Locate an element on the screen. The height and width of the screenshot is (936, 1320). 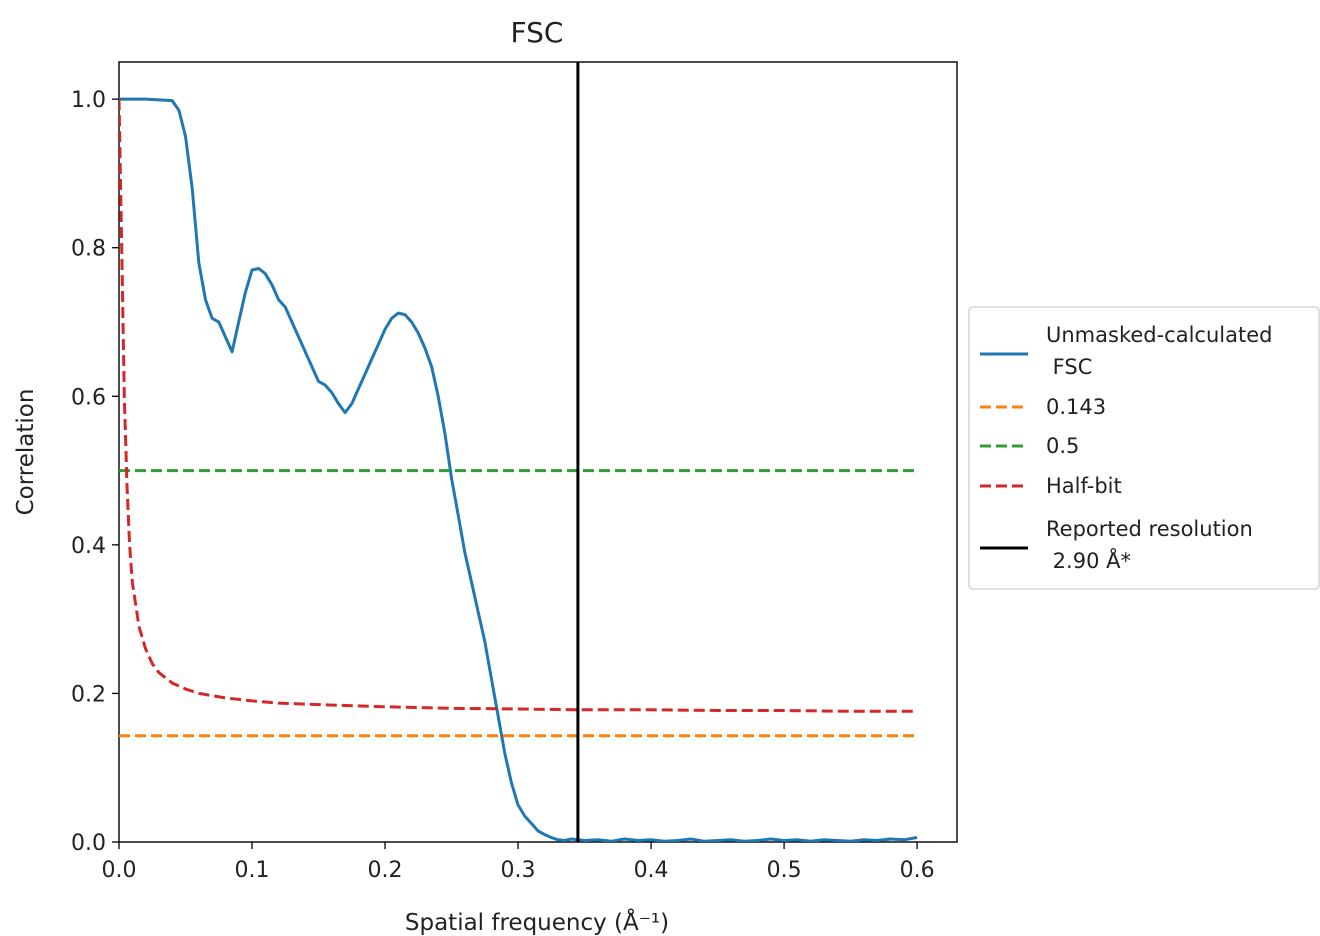
x-tick-label: 0.5 is located at coordinates (784, 870).